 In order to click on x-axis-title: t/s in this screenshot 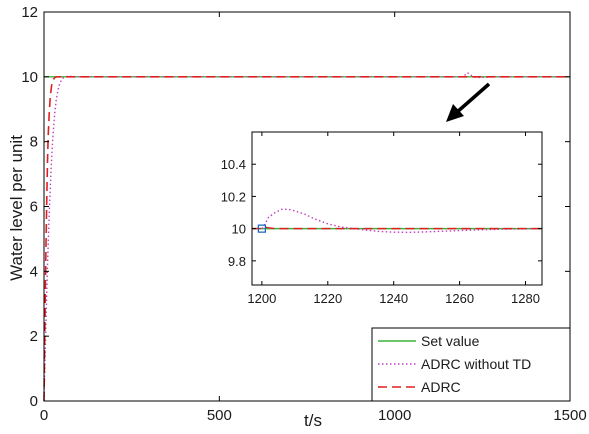, I will do `click(313, 420)`.